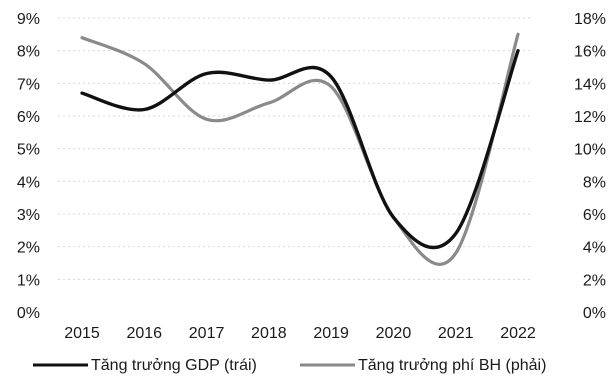 This screenshot has height=377, width=608. I want to click on x-axis-tick-labels: 2015 2016 2017 2018 2019 2020 2021 2022, so click(300, 333).